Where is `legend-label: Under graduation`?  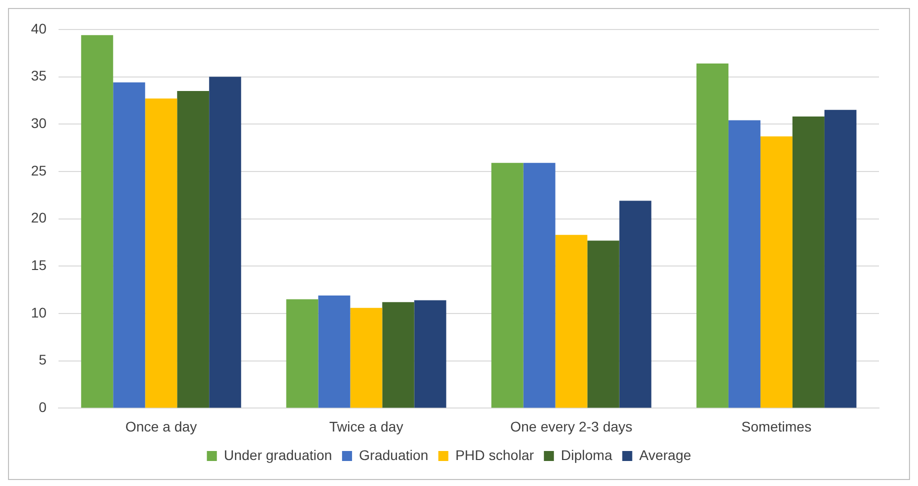 legend-label: Under graduation is located at coordinates (278, 454).